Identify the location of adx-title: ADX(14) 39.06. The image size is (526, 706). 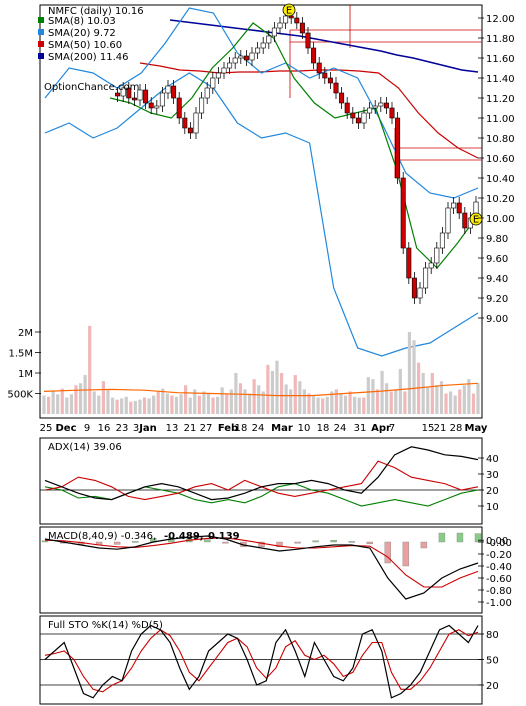
(85, 447).